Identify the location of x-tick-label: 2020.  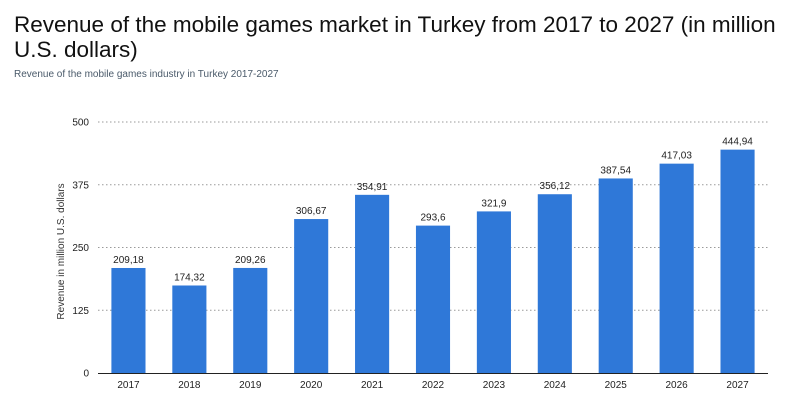
(311, 385).